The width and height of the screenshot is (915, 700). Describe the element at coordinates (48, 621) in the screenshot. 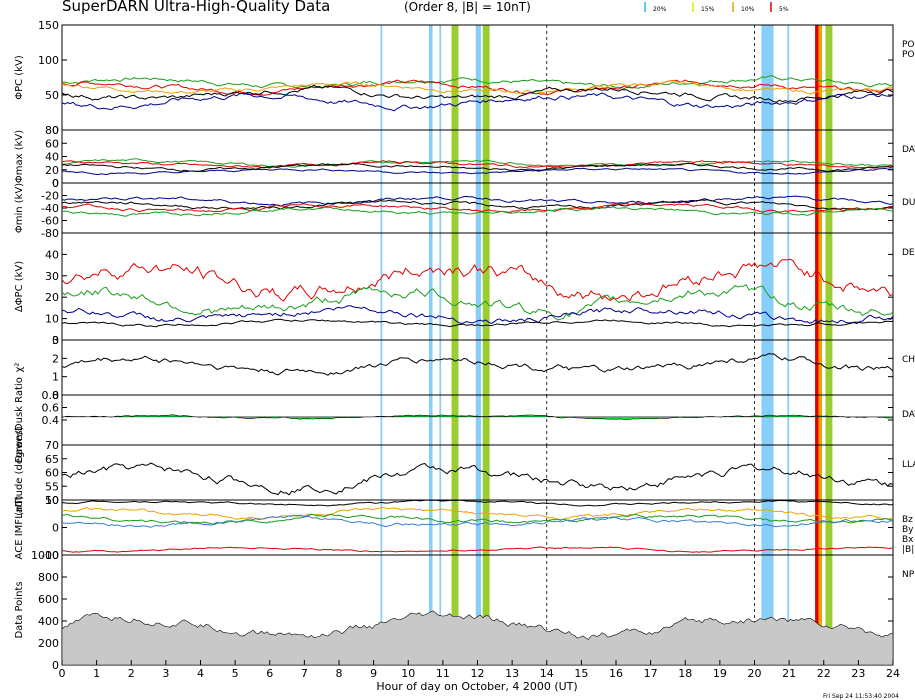

I see `ytick-label-8-2: 400` at that location.